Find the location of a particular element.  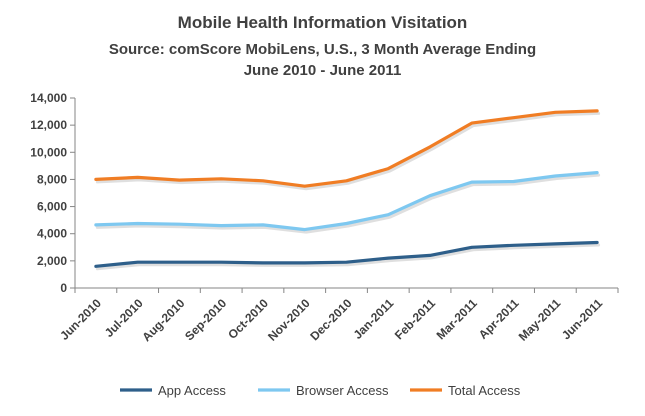

y-tick-label: 14,000 is located at coordinates (48, 98).